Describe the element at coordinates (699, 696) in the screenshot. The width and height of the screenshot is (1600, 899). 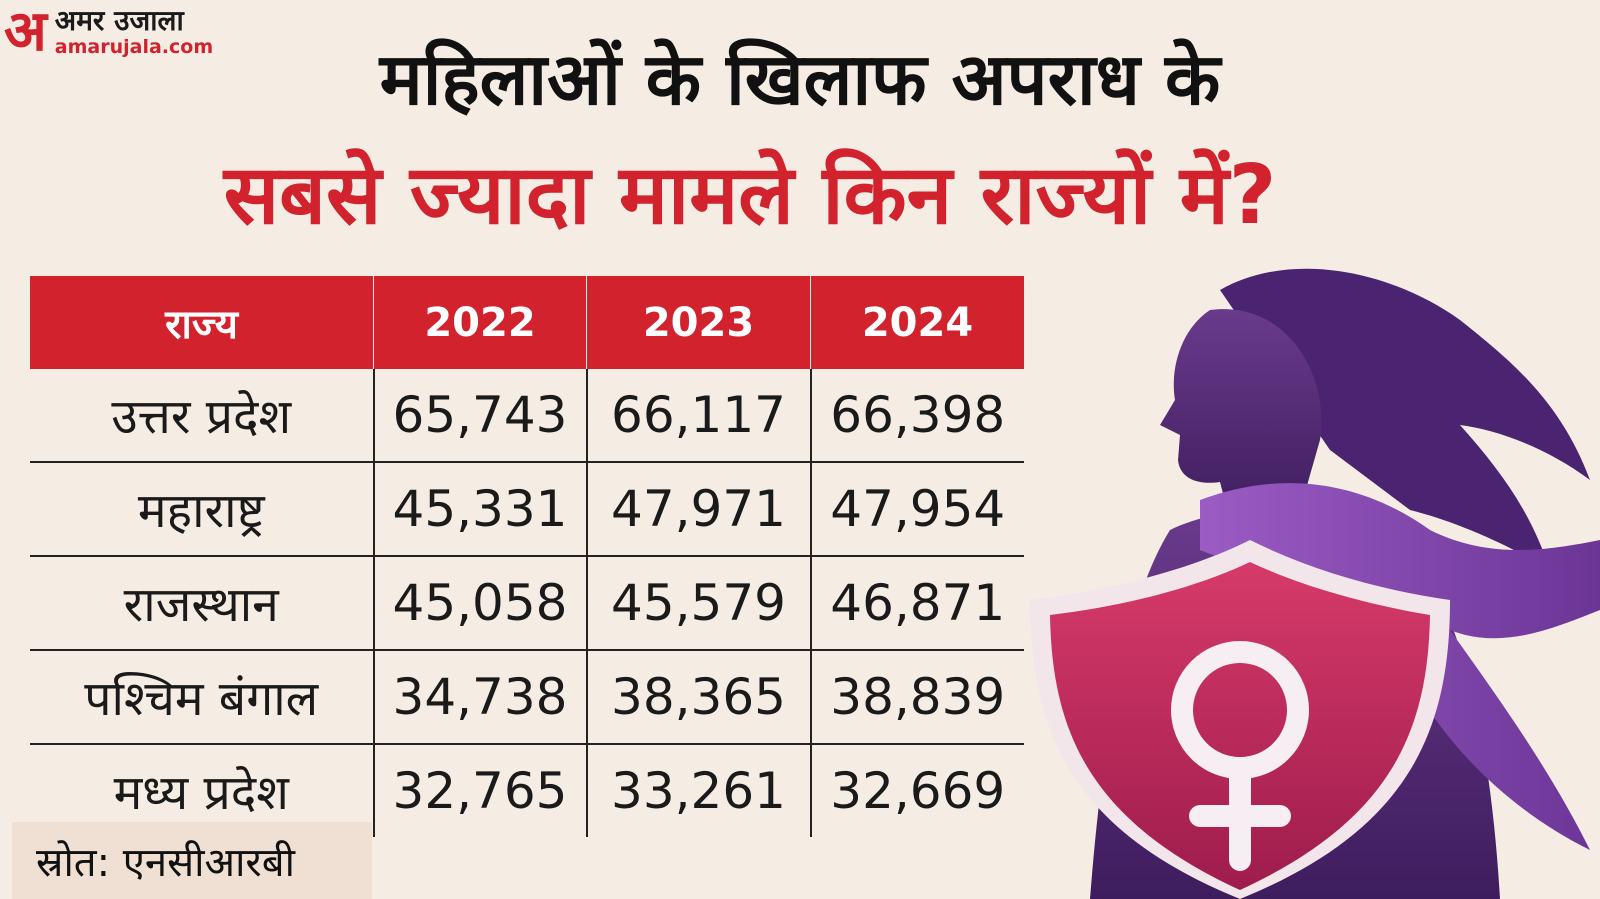
I see `value-cell: 38,365` at that location.